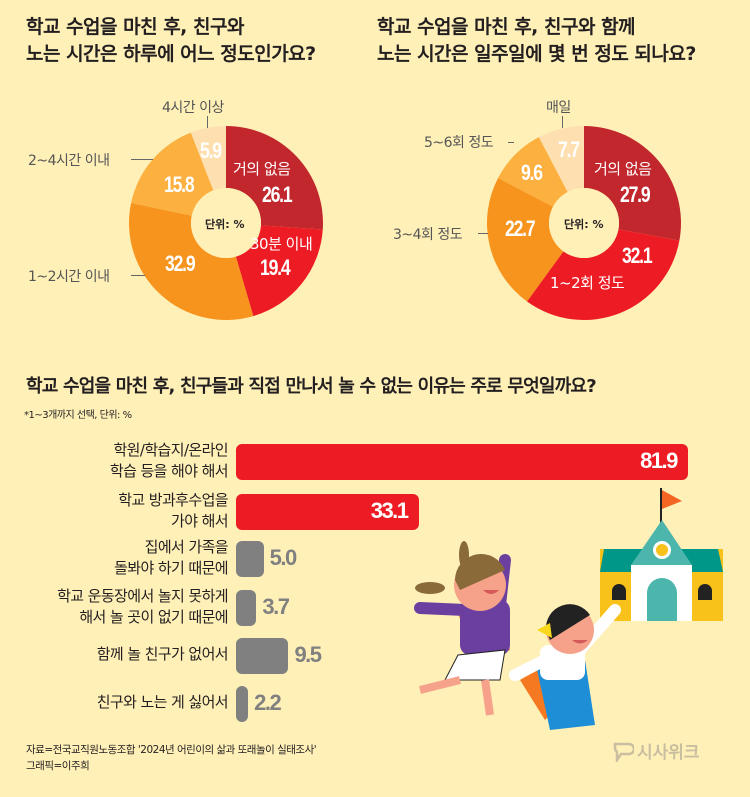  Describe the element at coordinates (389, 510) in the screenshot. I see `bar-value: 33.1` at that location.